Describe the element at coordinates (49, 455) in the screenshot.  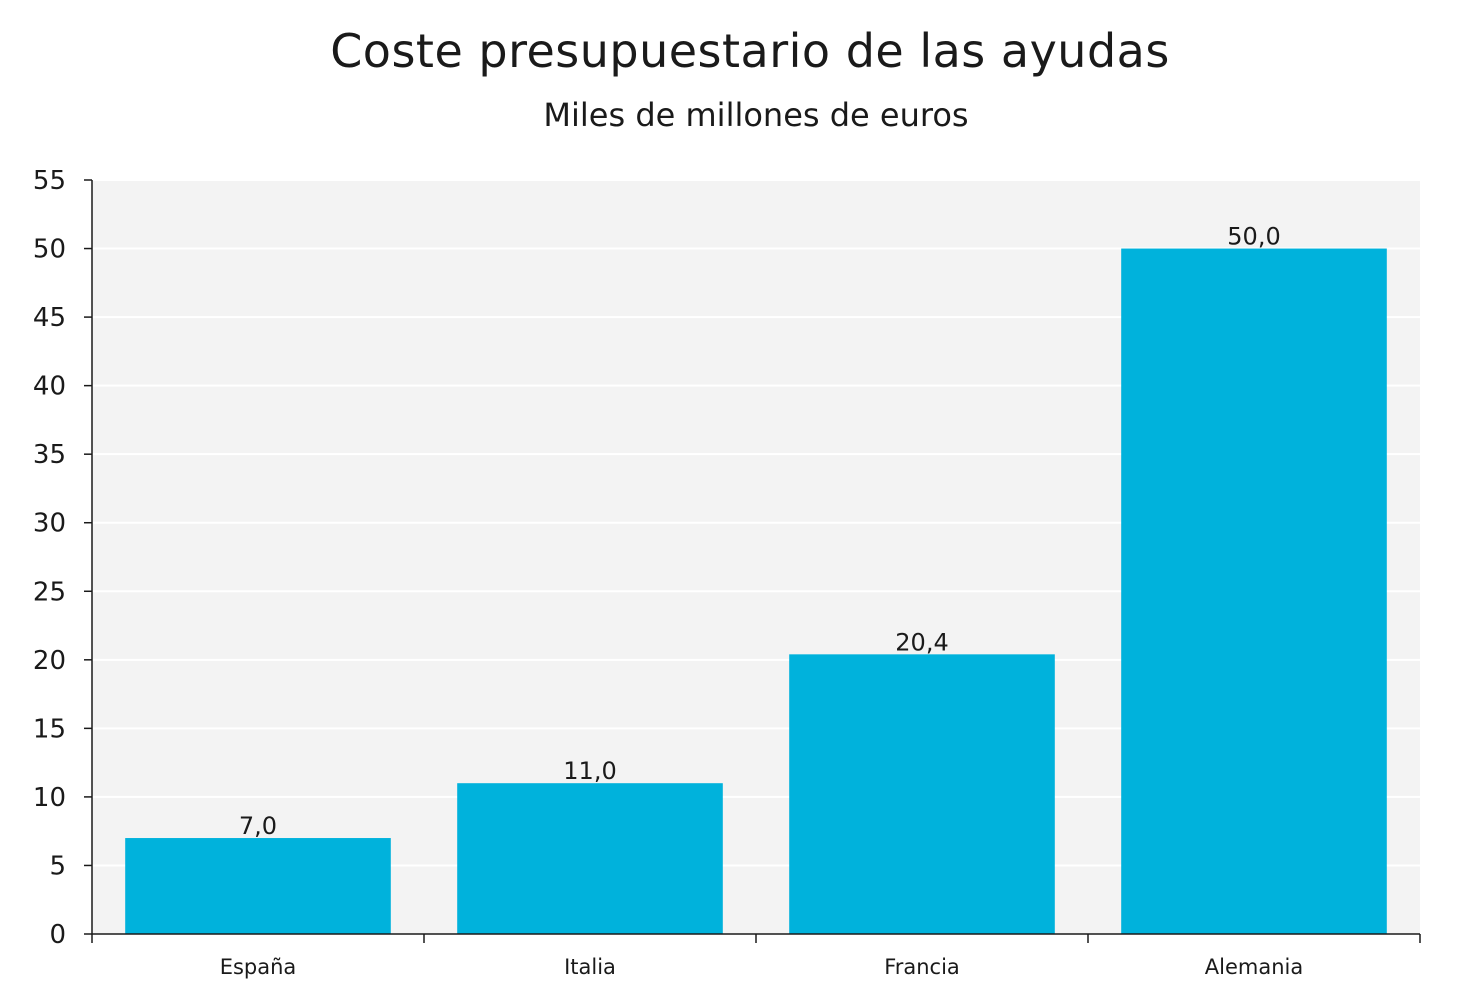
I see `y-tick-label: 35` at that location.